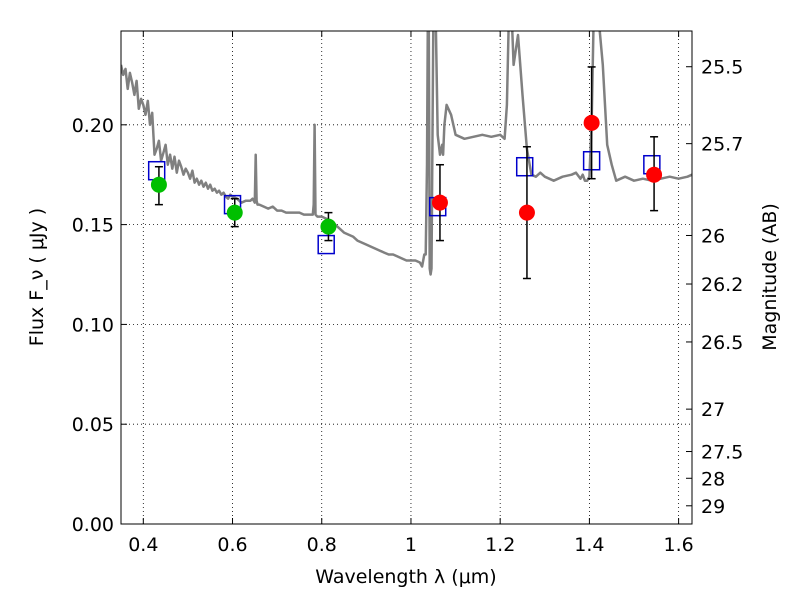 The width and height of the screenshot is (800, 600). Describe the element at coordinates (722, 285) in the screenshot. I see `mag-tick-label: 26.2` at that location.